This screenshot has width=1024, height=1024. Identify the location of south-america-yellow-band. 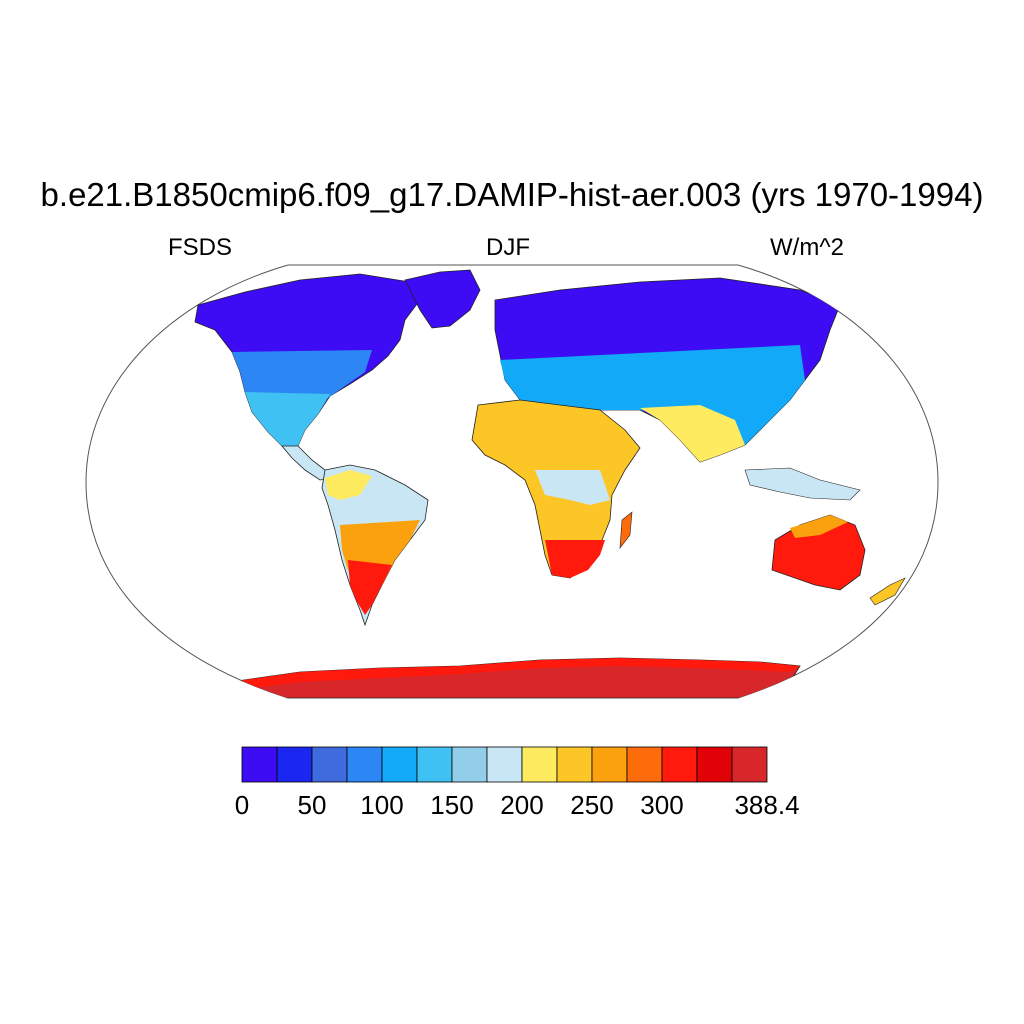
(348, 485).